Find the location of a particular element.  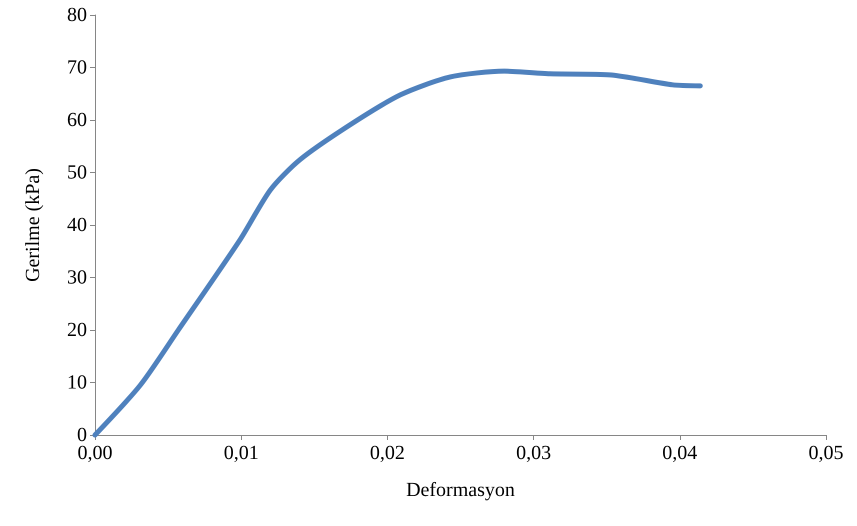

x-tick-label: 0,01 is located at coordinates (241, 453).